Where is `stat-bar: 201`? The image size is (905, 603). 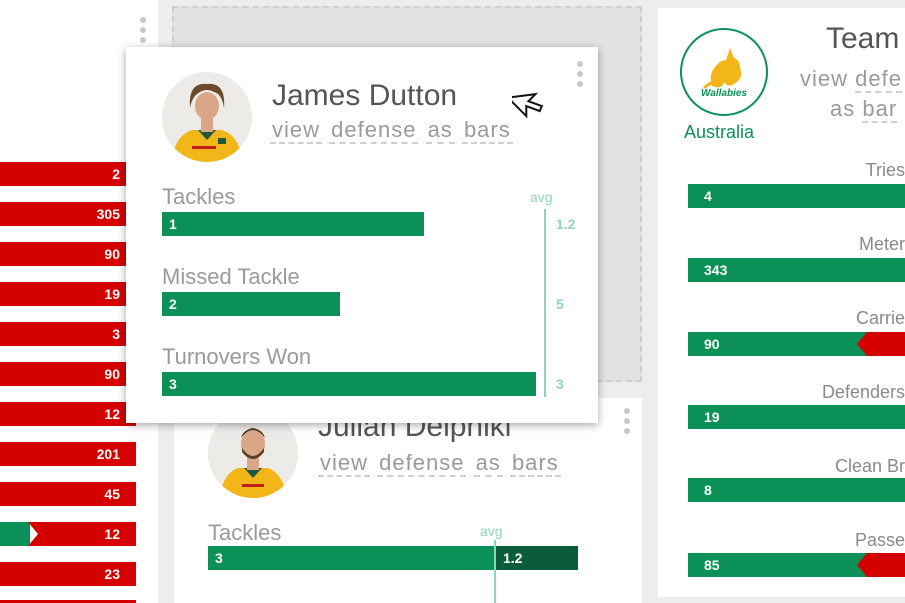 stat-bar: 201 is located at coordinates (68, 454).